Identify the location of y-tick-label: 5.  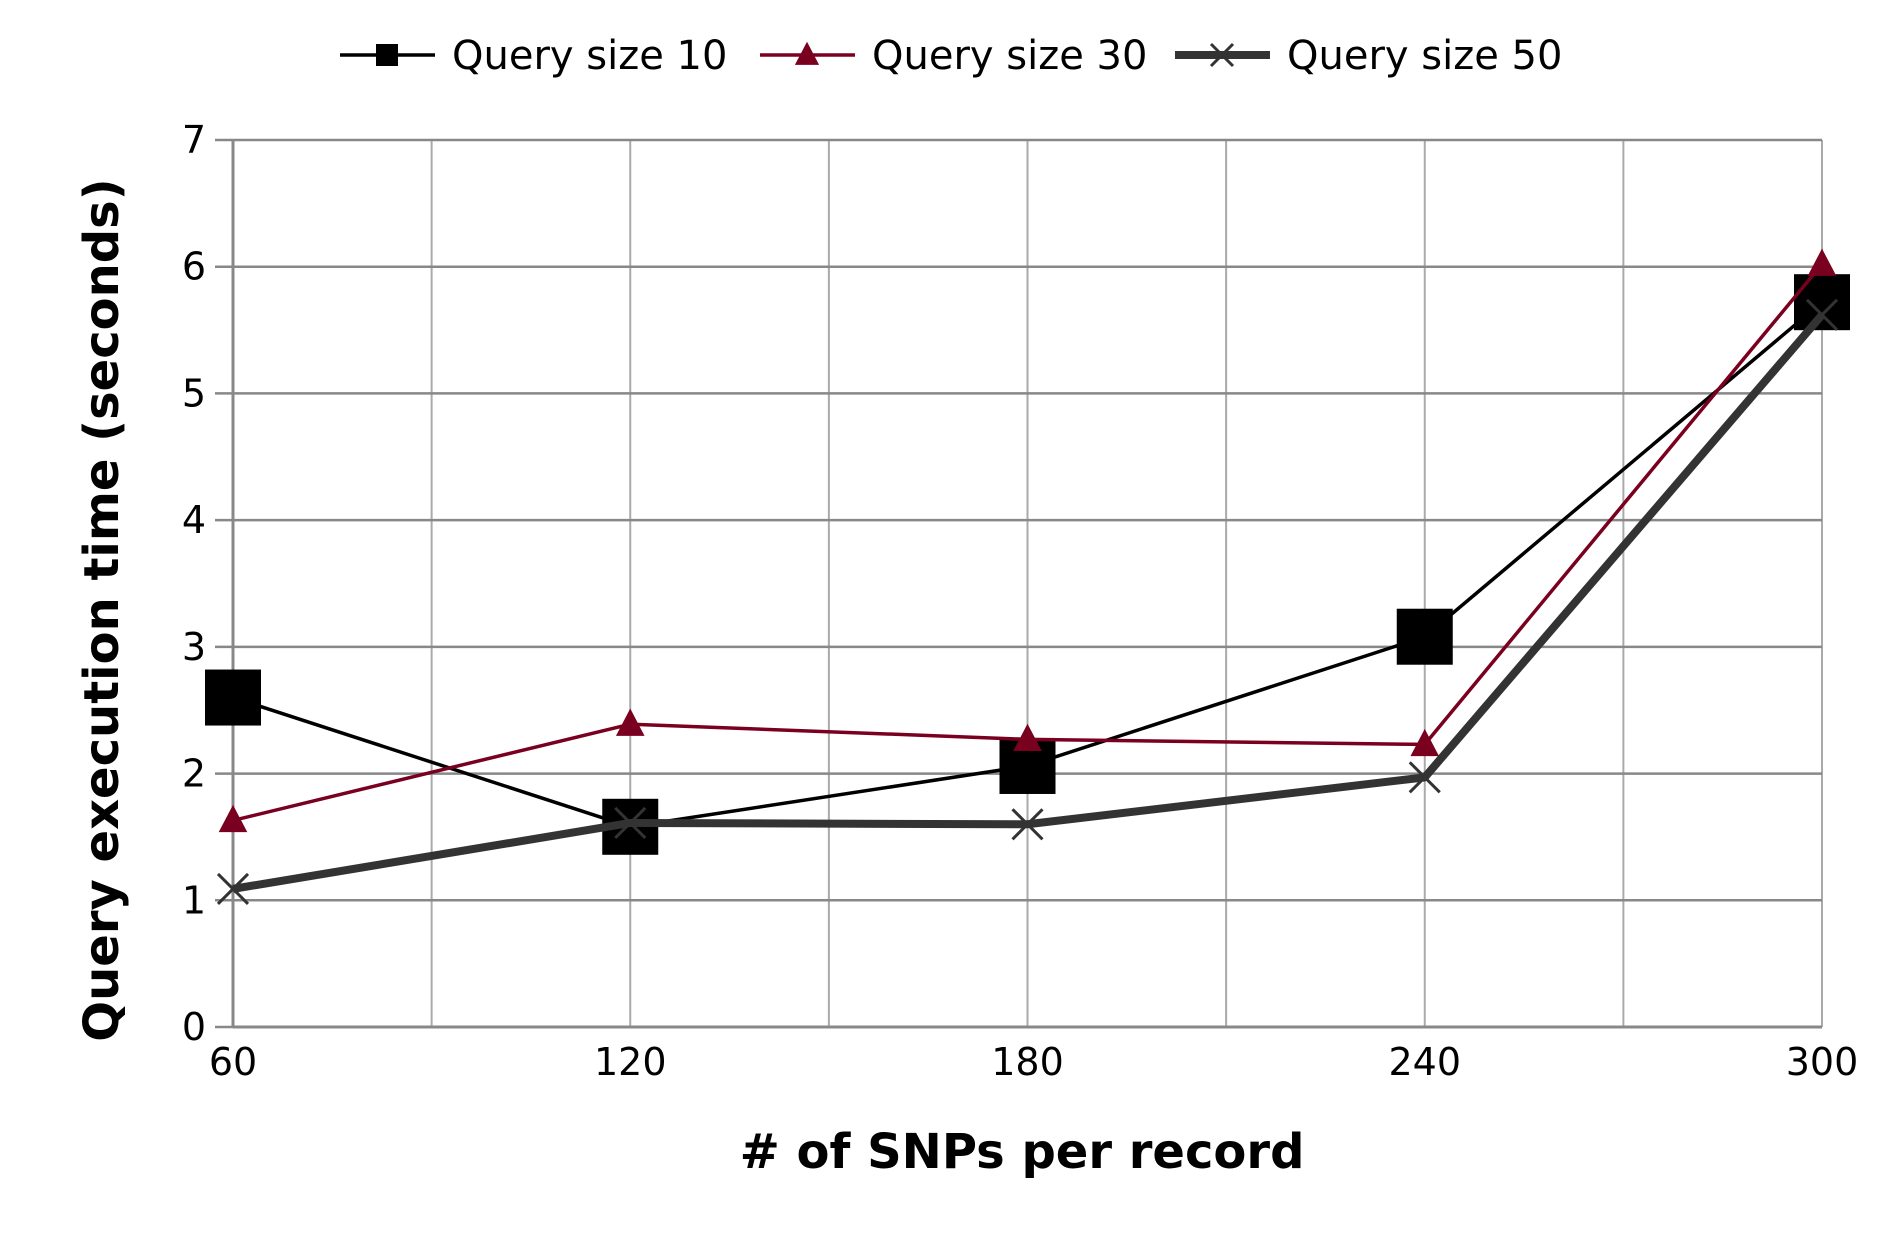
(194, 393).